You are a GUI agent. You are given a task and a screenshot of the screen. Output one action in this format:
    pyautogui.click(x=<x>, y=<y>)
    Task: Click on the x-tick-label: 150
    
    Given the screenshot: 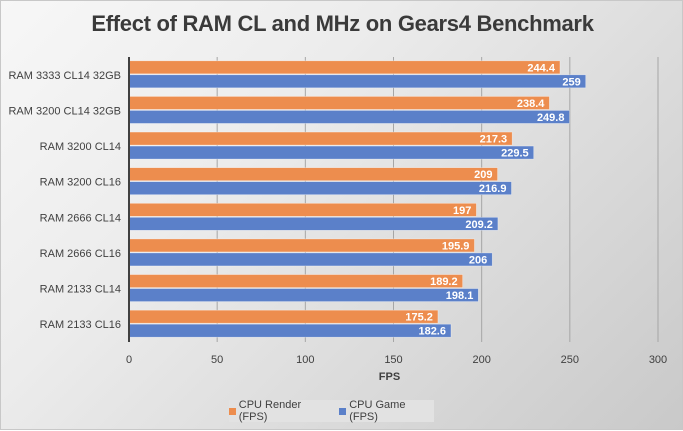 What is the action you would take?
    pyautogui.click(x=393, y=360)
    